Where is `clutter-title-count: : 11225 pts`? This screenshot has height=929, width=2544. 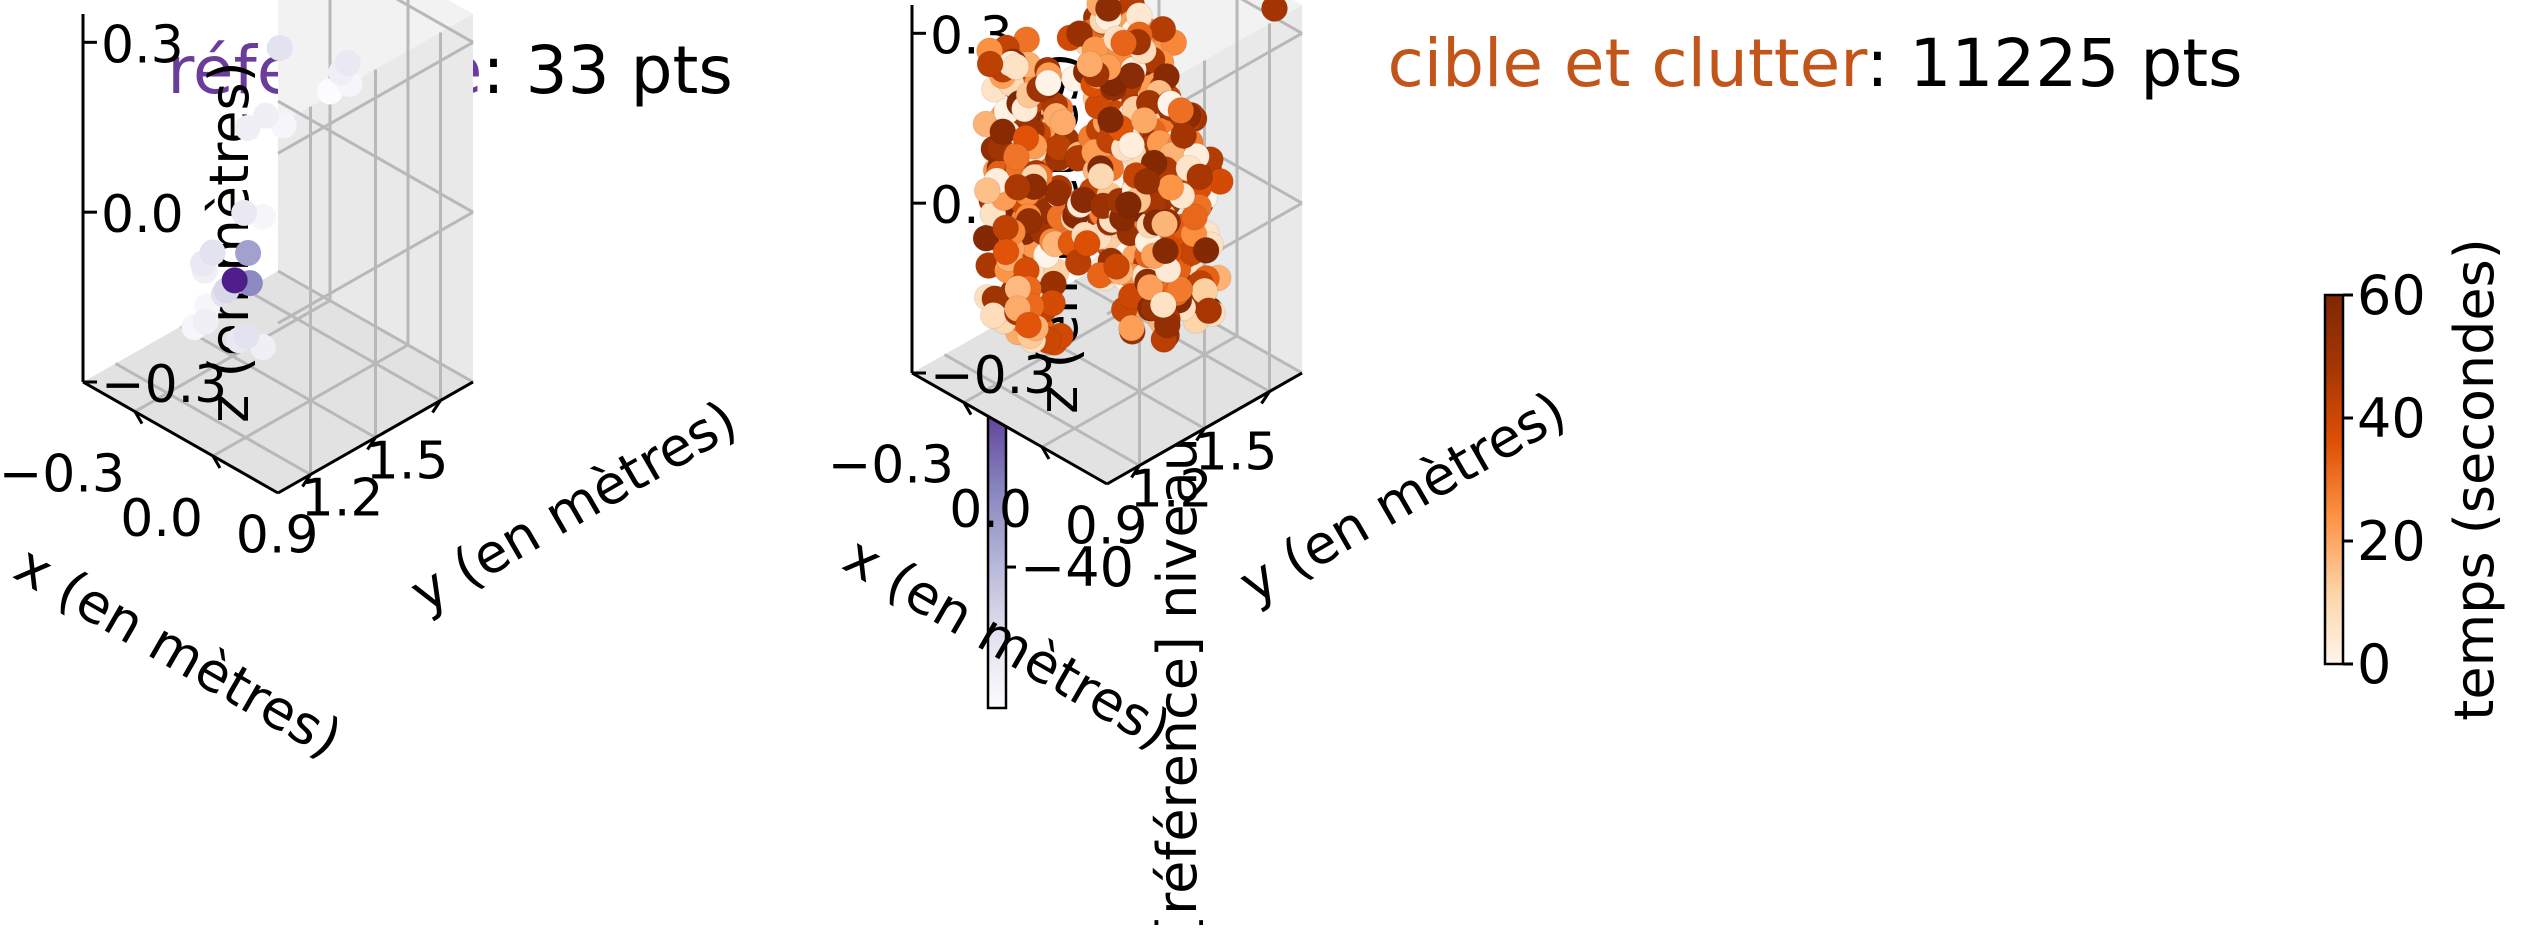
clutter-title-count: : 11225 pts is located at coordinates (2054, 63).